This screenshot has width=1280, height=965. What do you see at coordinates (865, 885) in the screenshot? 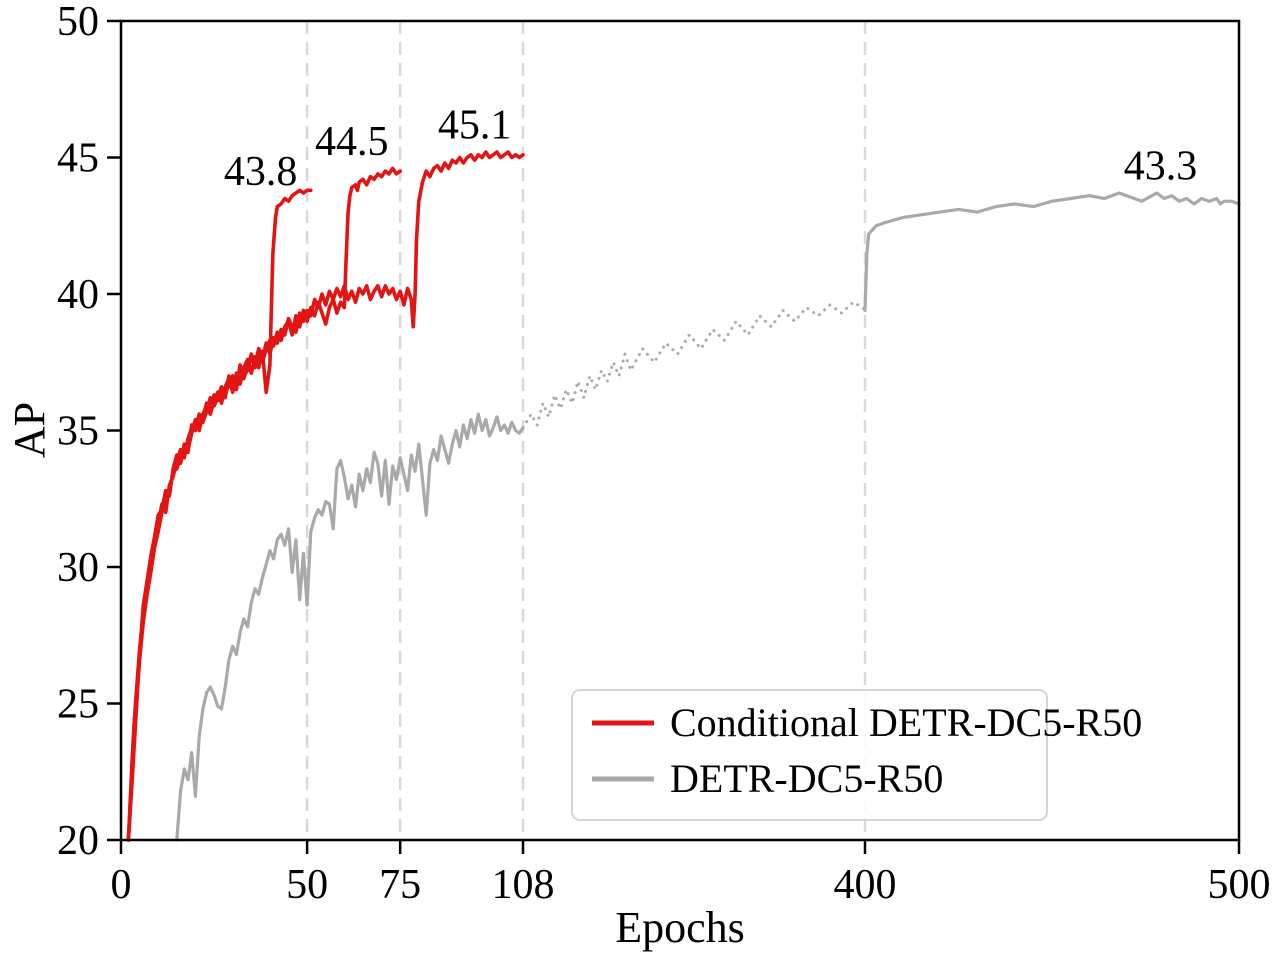
I see `x-tick-label: 400` at bounding box center [865, 885].